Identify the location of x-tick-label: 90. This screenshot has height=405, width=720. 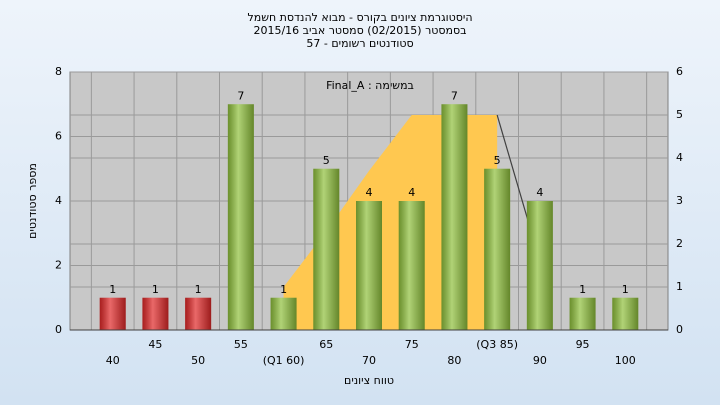
(540, 360).